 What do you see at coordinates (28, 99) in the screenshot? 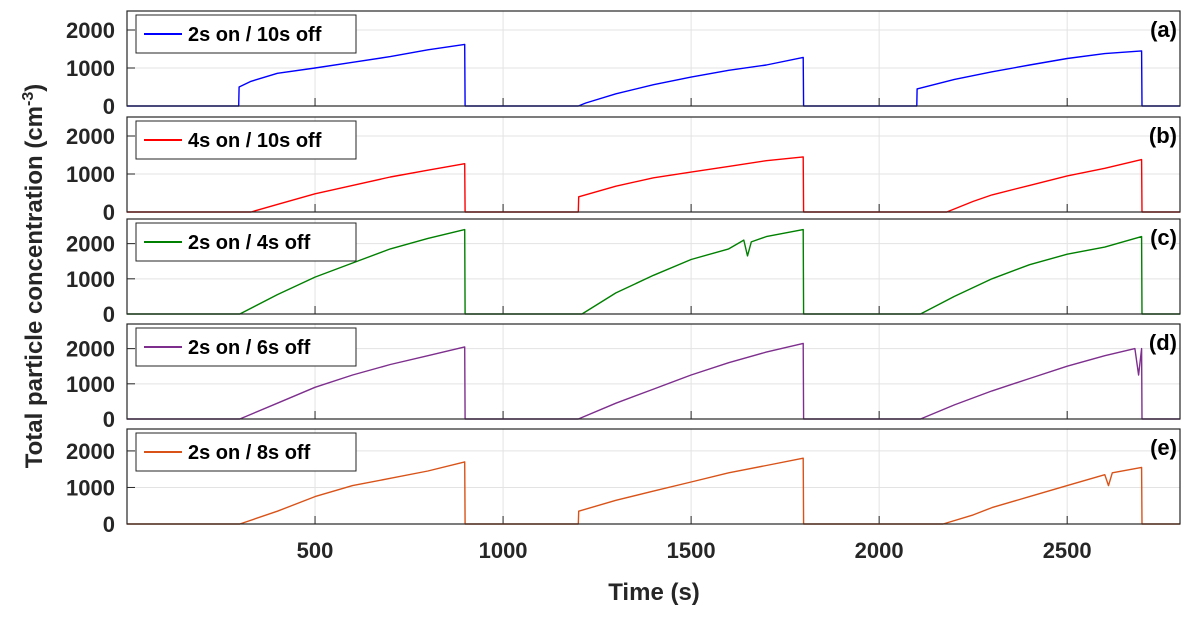
I see `y-axis-title-superscript: -3` at bounding box center [28, 99].